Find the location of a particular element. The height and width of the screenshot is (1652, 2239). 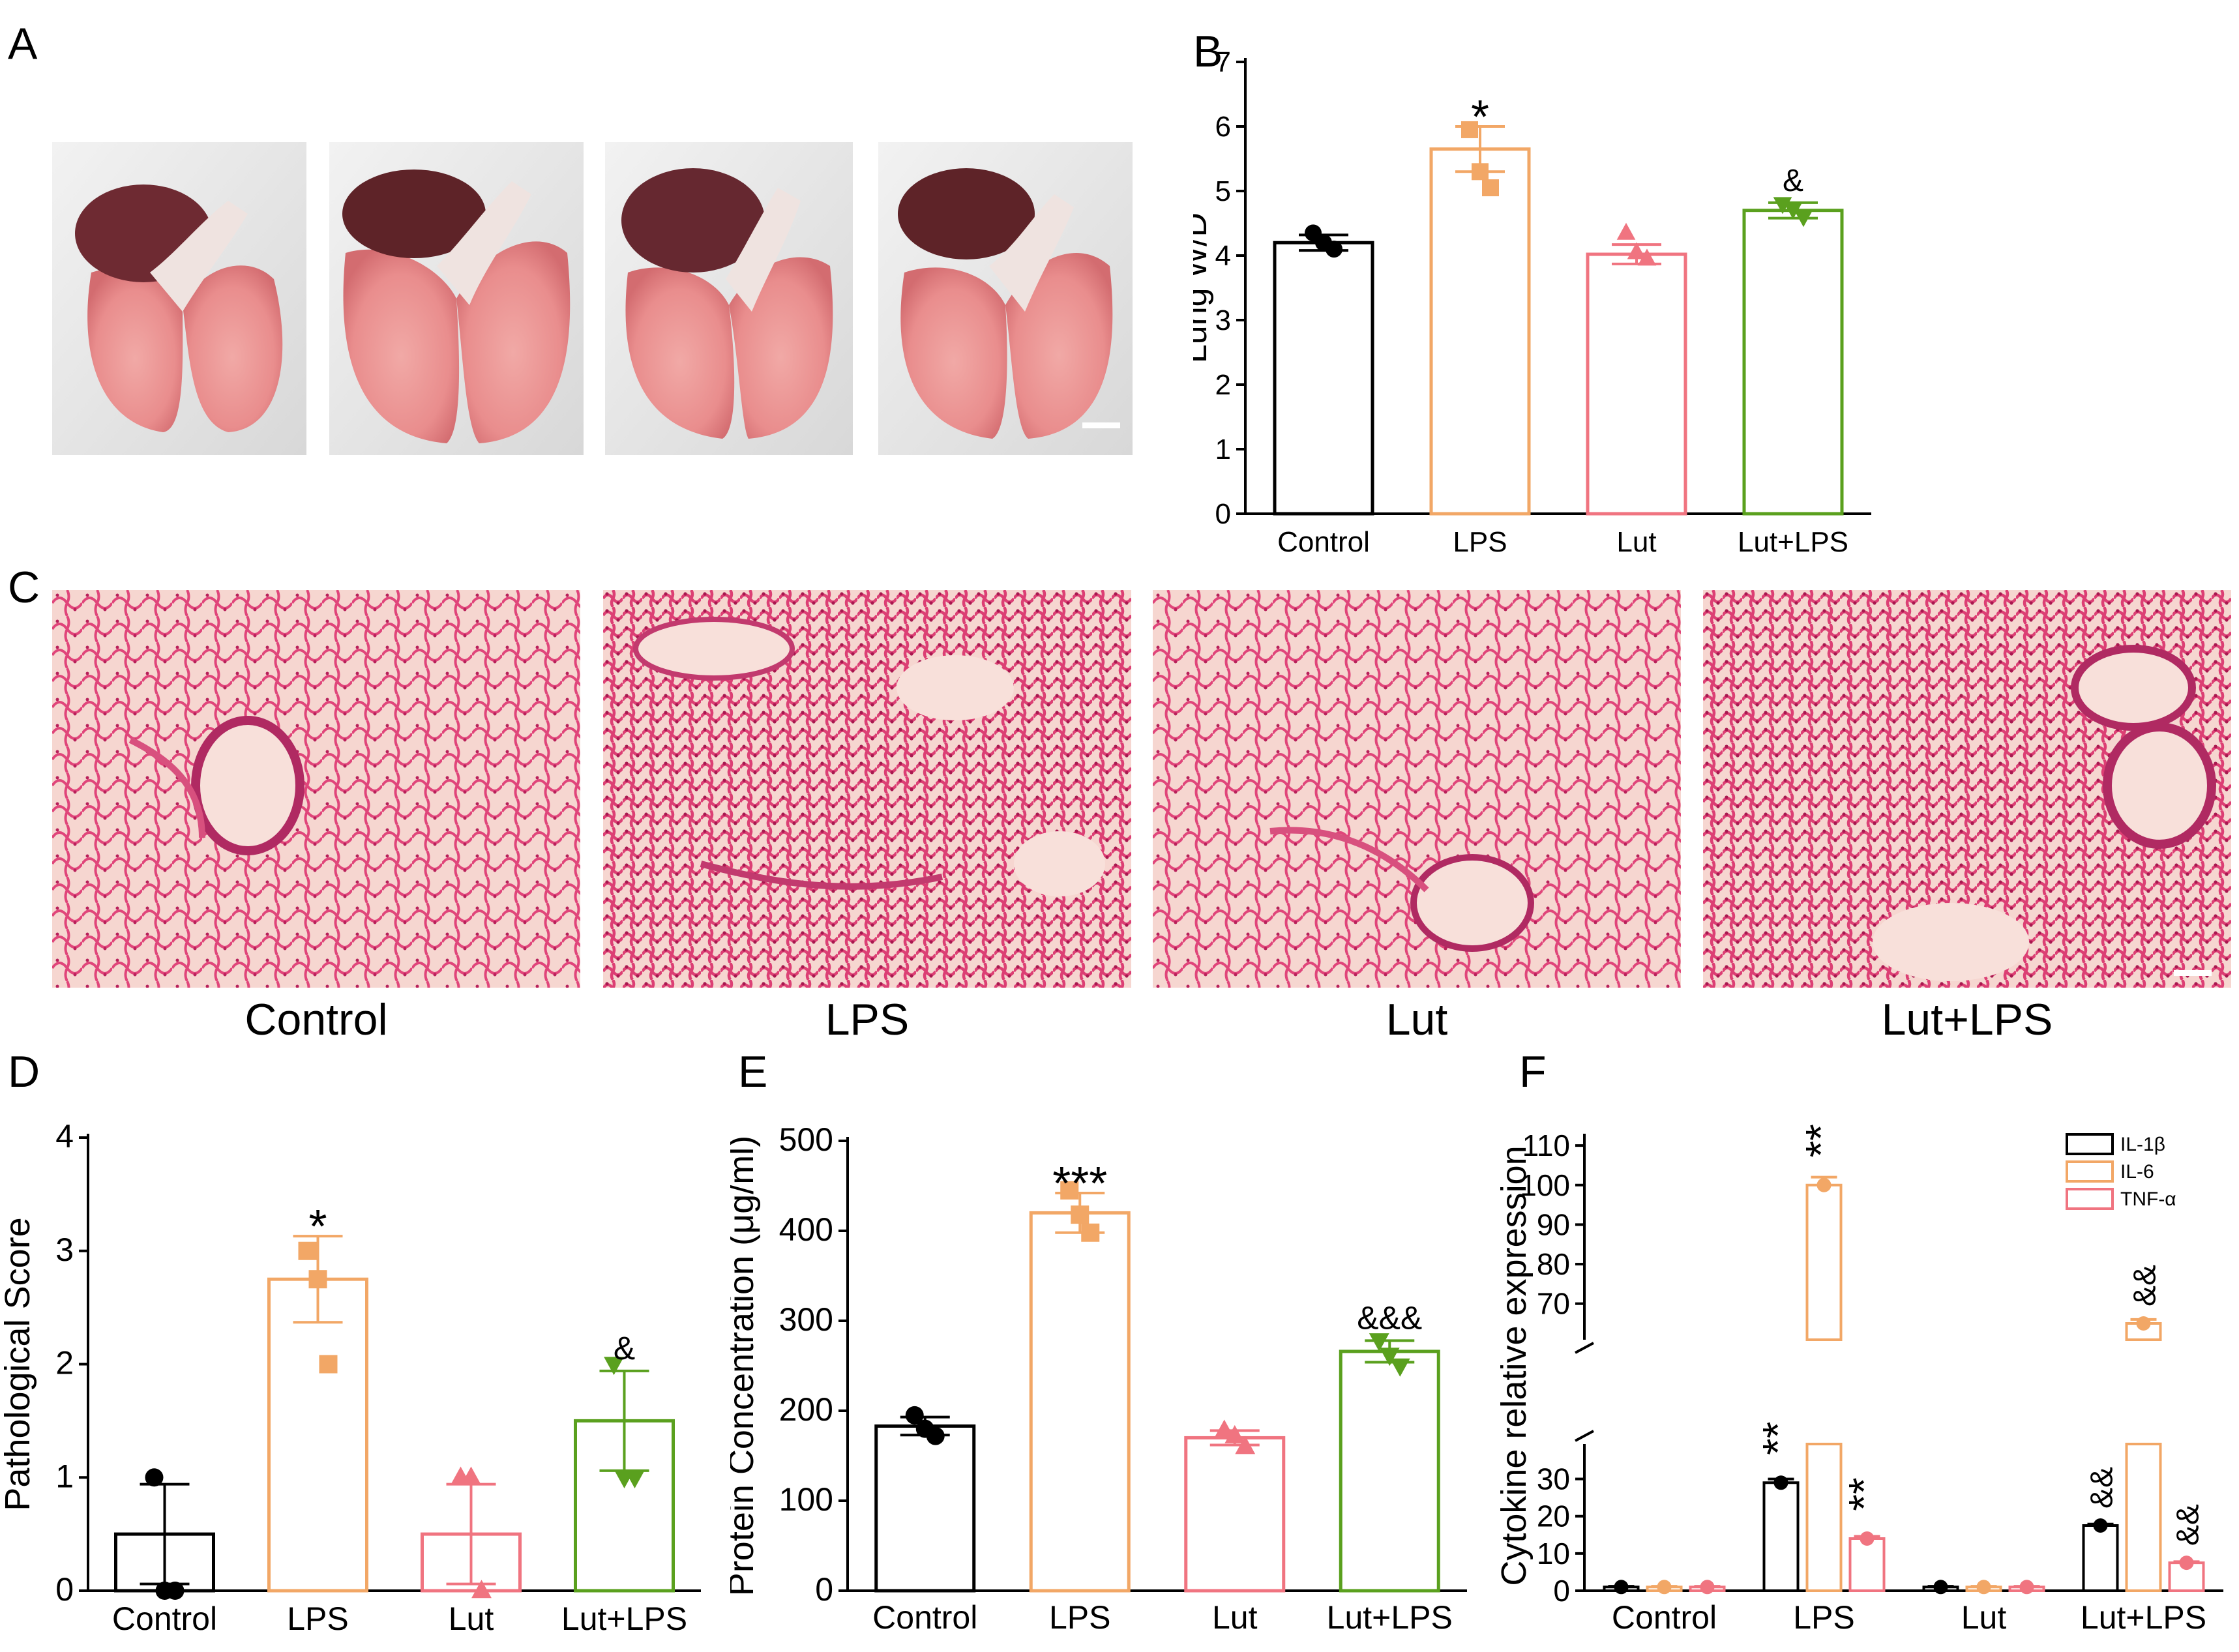

y-axis-label: Protein Concentration (μg/ml) is located at coordinates (746, 1366).